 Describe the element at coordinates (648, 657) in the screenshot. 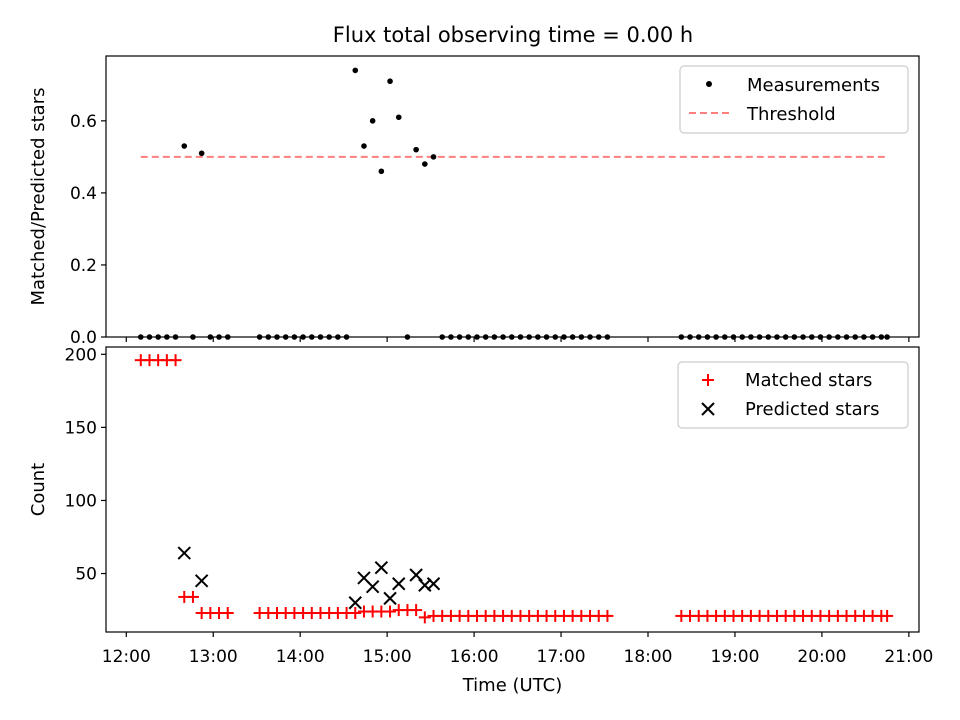

I see `x-tick-label: 18:00` at that location.